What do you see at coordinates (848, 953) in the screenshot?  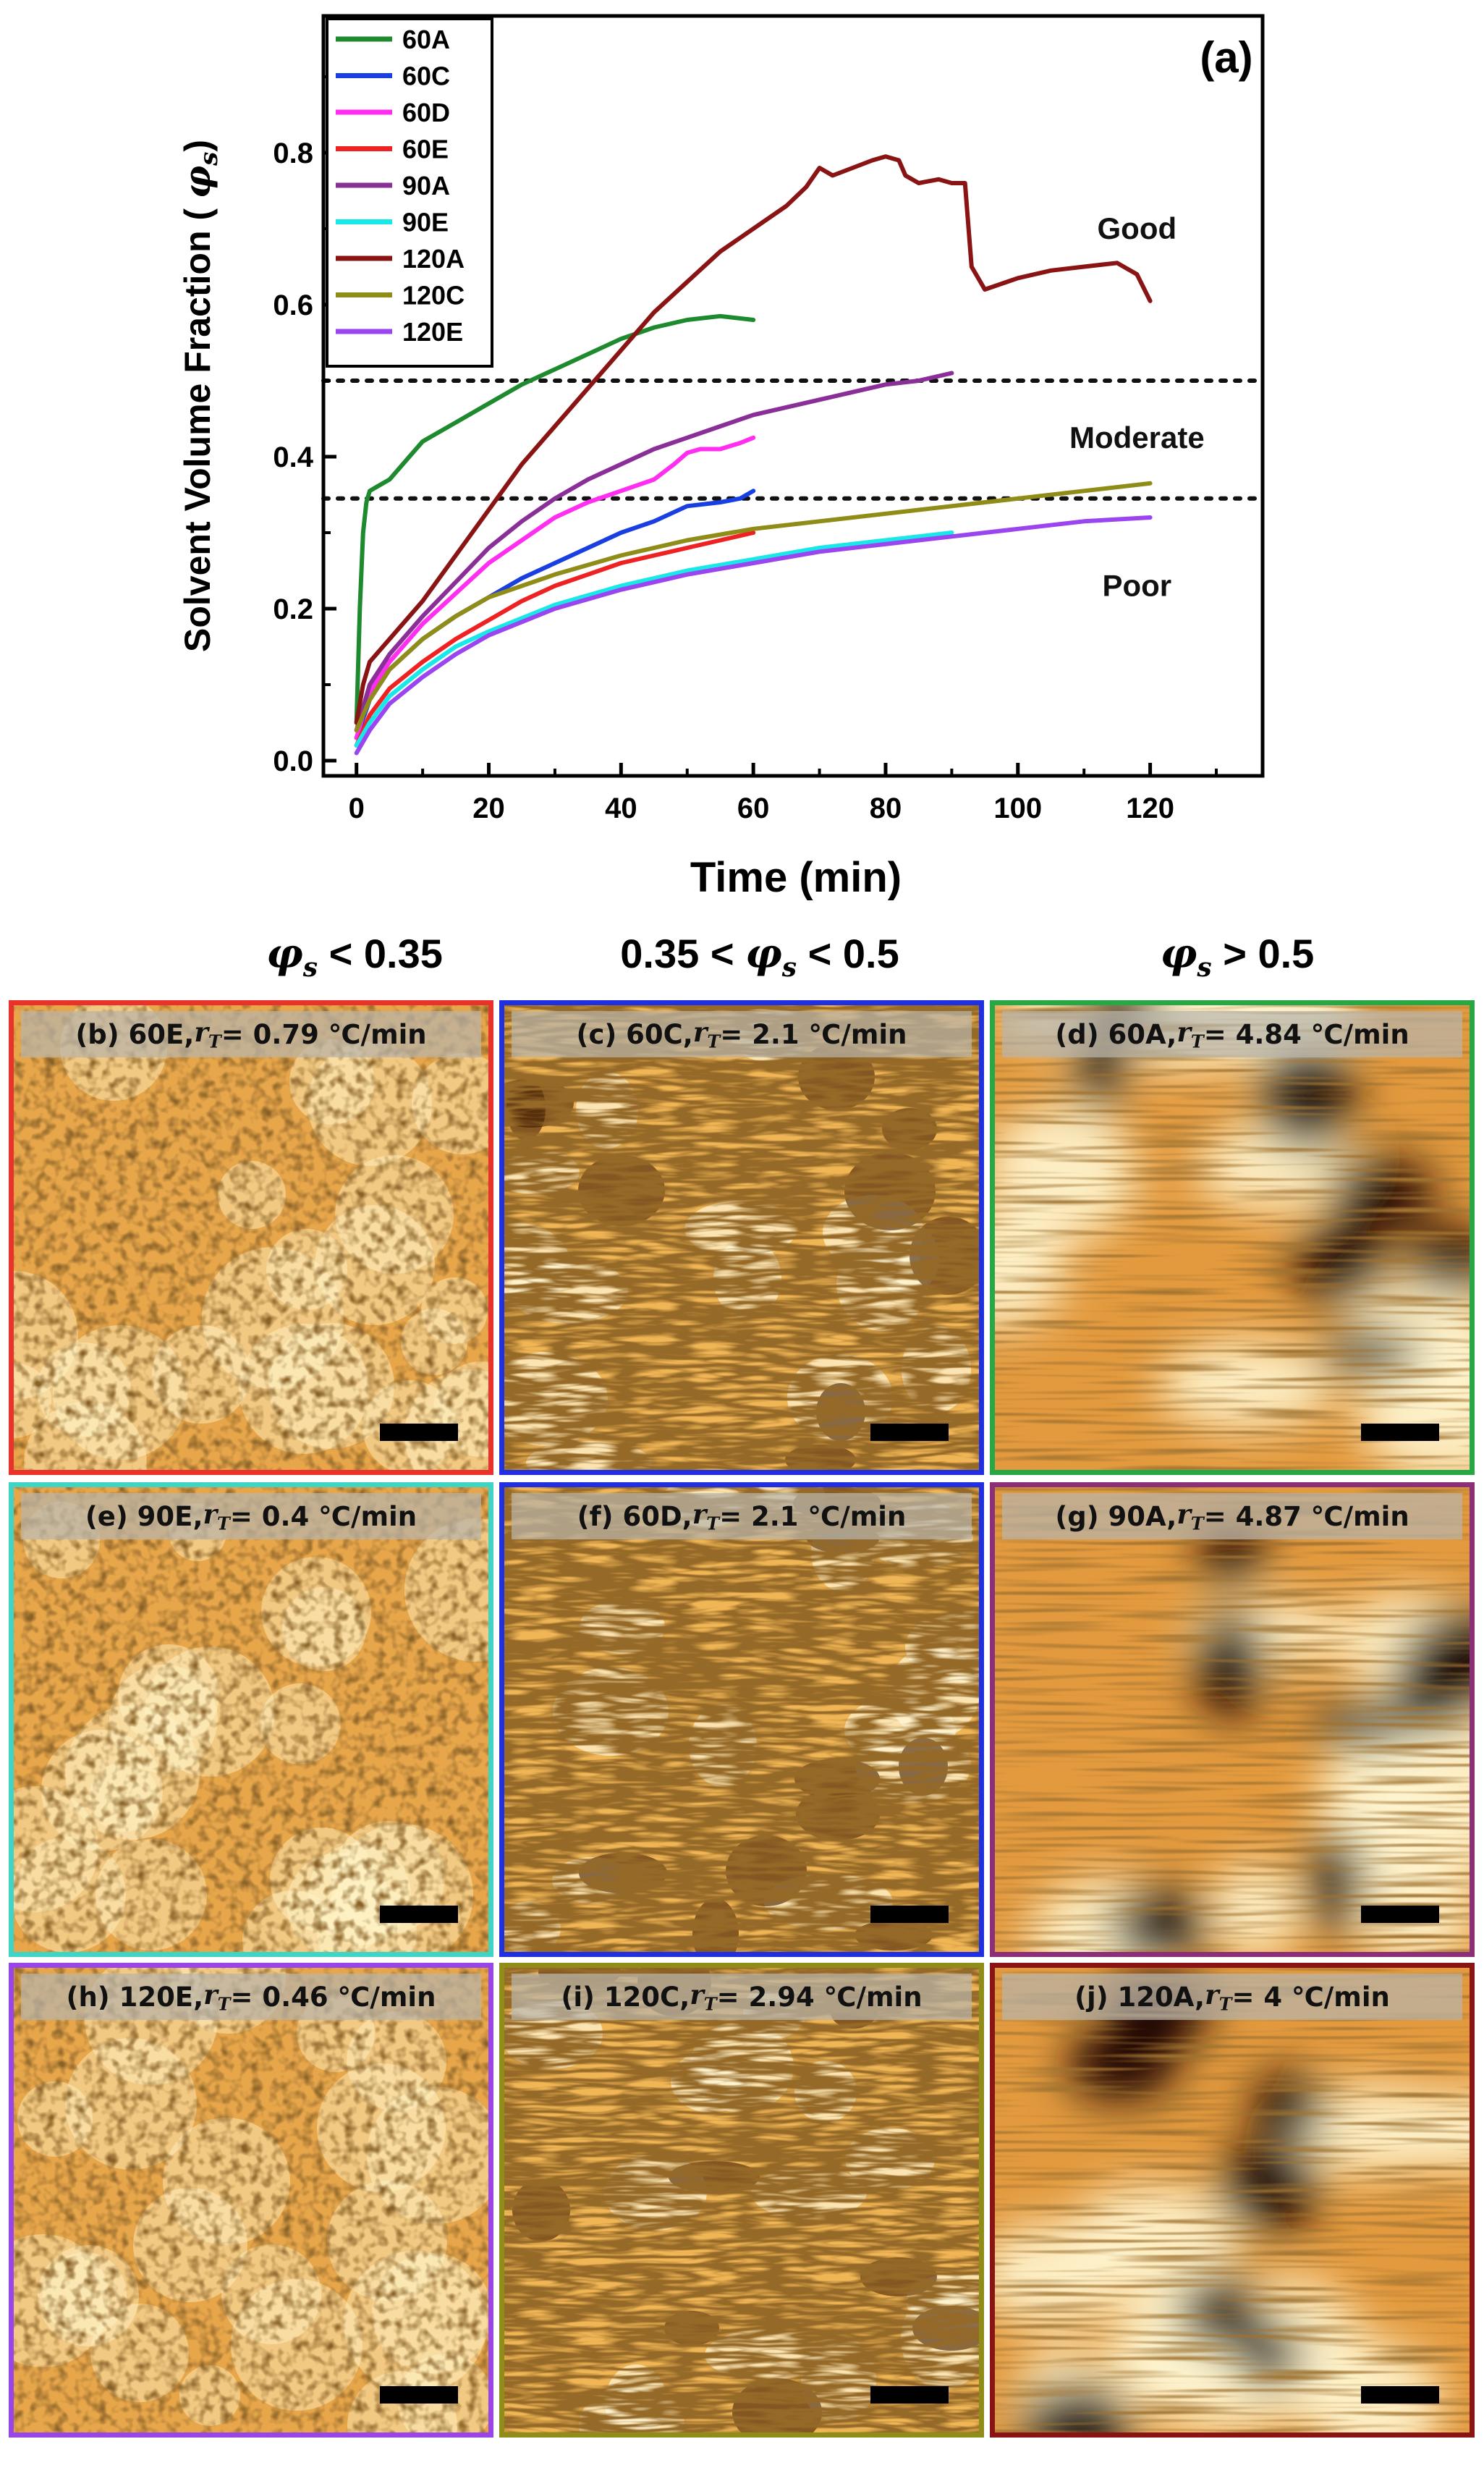 I see `column-header-moderate-post: < 0.5` at bounding box center [848, 953].